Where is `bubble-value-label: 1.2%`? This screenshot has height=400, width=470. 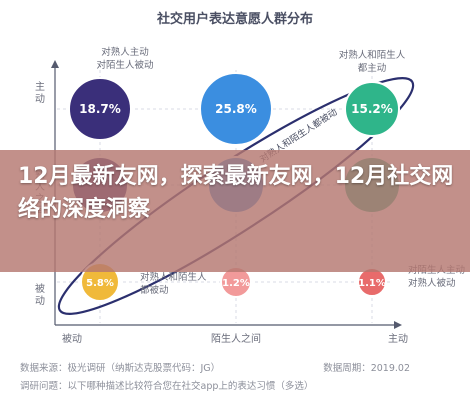
bubble-value-label: 1.2% is located at coordinates (236, 283).